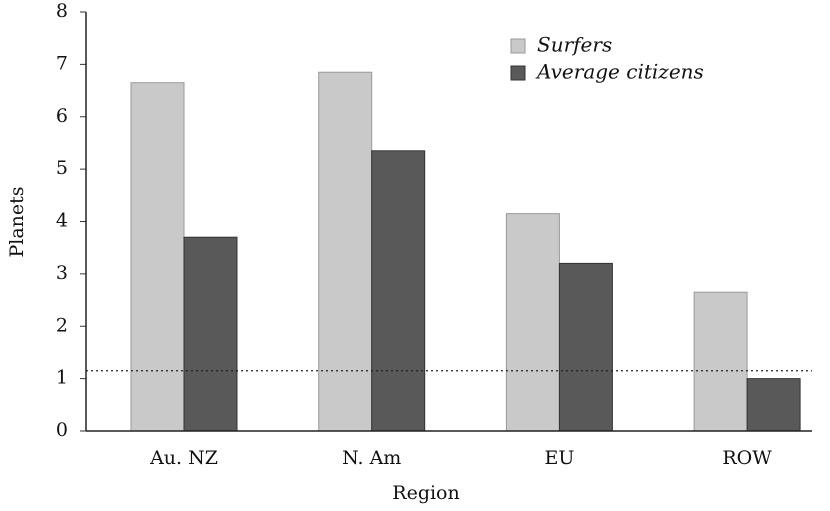 The width and height of the screenshot is (830, 511). I want to click on legend-text: Surfers, so click(574, 45).